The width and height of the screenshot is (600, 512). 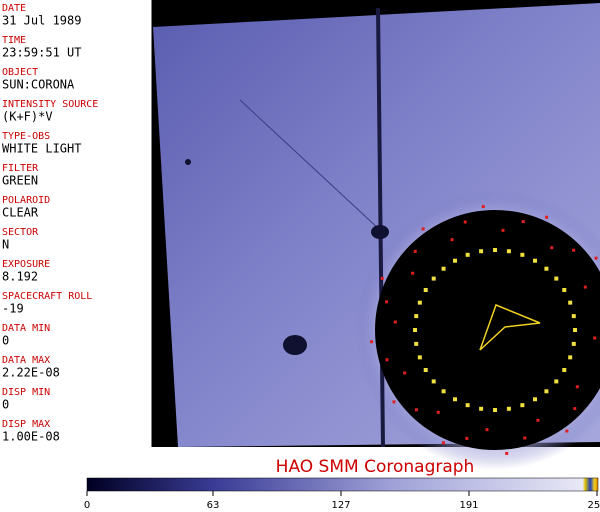 What do you see at coordinates (26, 424) in the screenshot?
I see `field-label: DISP MAX` at bounding box center [26, 424].